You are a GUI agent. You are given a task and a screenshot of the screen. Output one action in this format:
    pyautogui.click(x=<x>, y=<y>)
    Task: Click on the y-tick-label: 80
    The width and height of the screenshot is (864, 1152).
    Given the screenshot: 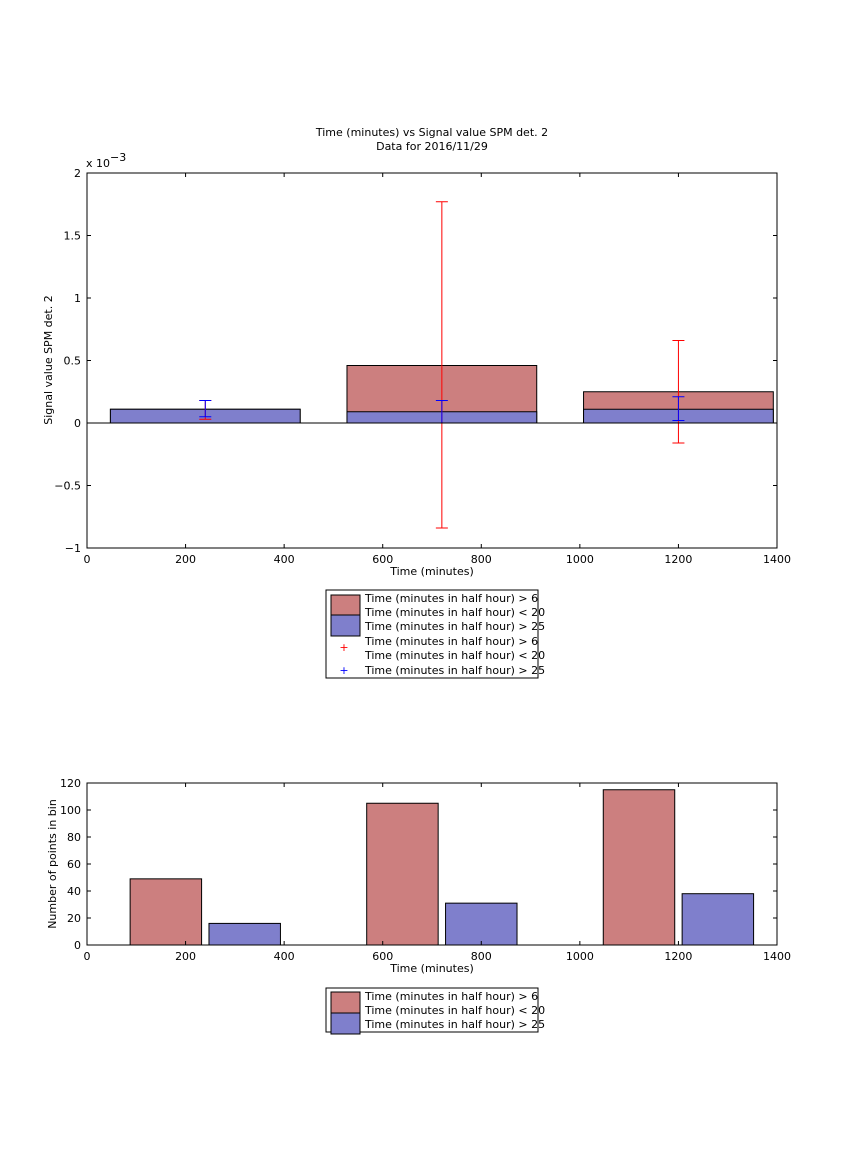 What is the action you would take?
    pyautogui.click(x=74, y=837)
    